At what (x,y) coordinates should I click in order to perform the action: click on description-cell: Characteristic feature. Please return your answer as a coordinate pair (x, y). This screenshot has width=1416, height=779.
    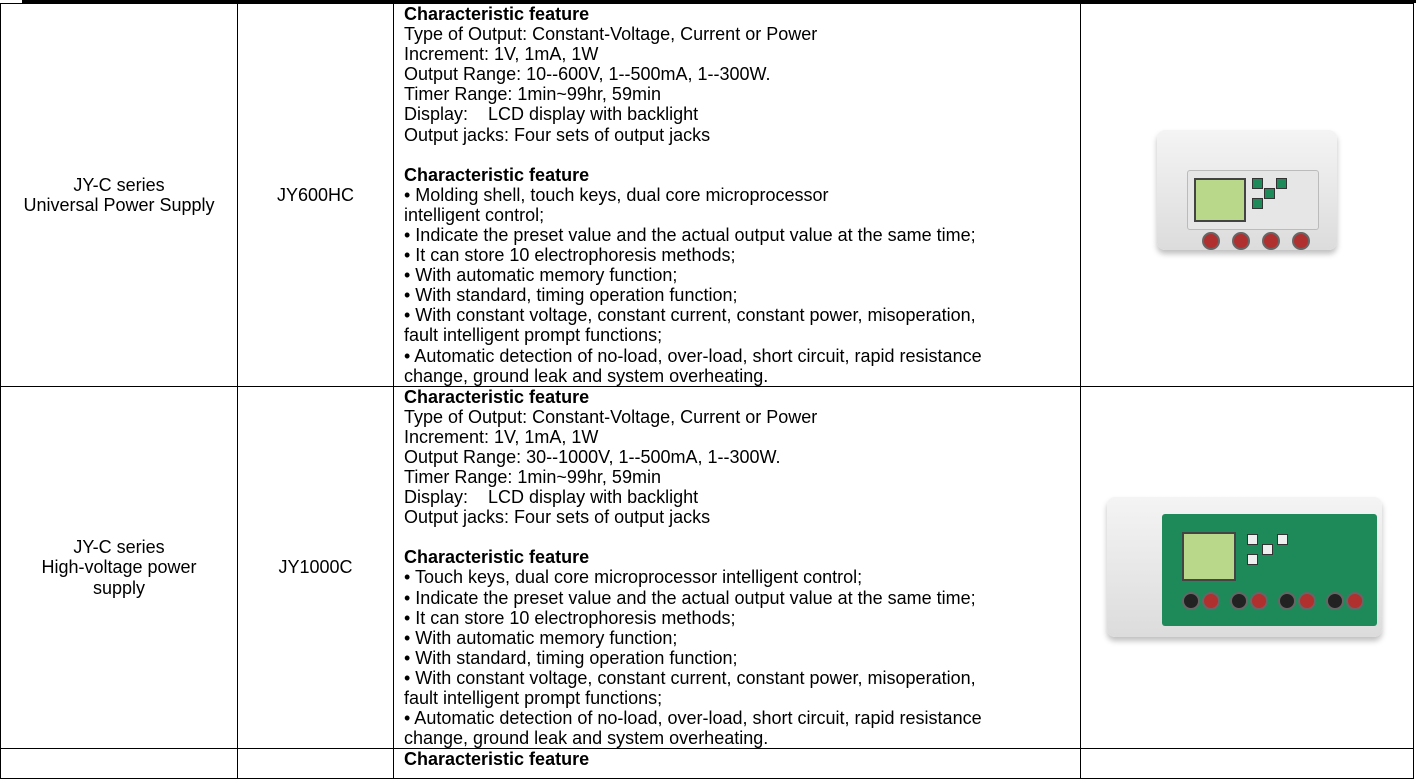
    Looking at the image, I should click on (737, 763).